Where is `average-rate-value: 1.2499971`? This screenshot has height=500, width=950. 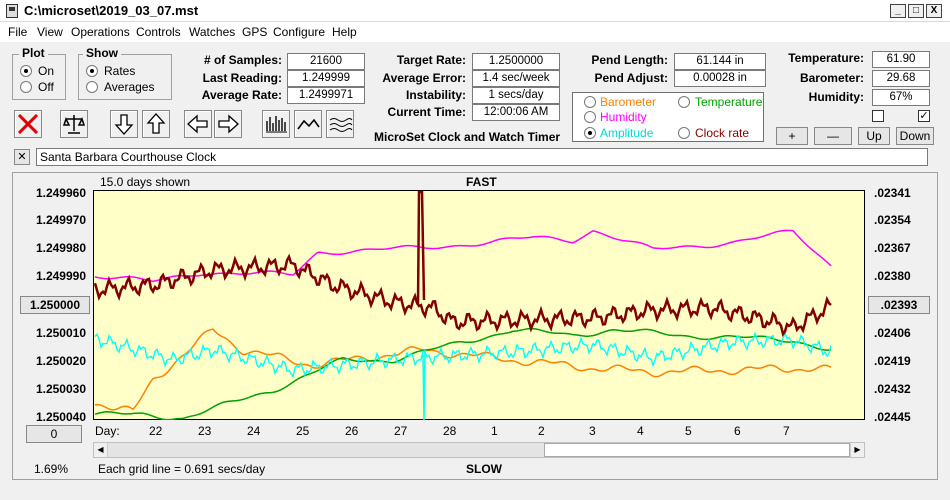 average-rate-value: 1.2499971 is located at coordinates (326, 95).